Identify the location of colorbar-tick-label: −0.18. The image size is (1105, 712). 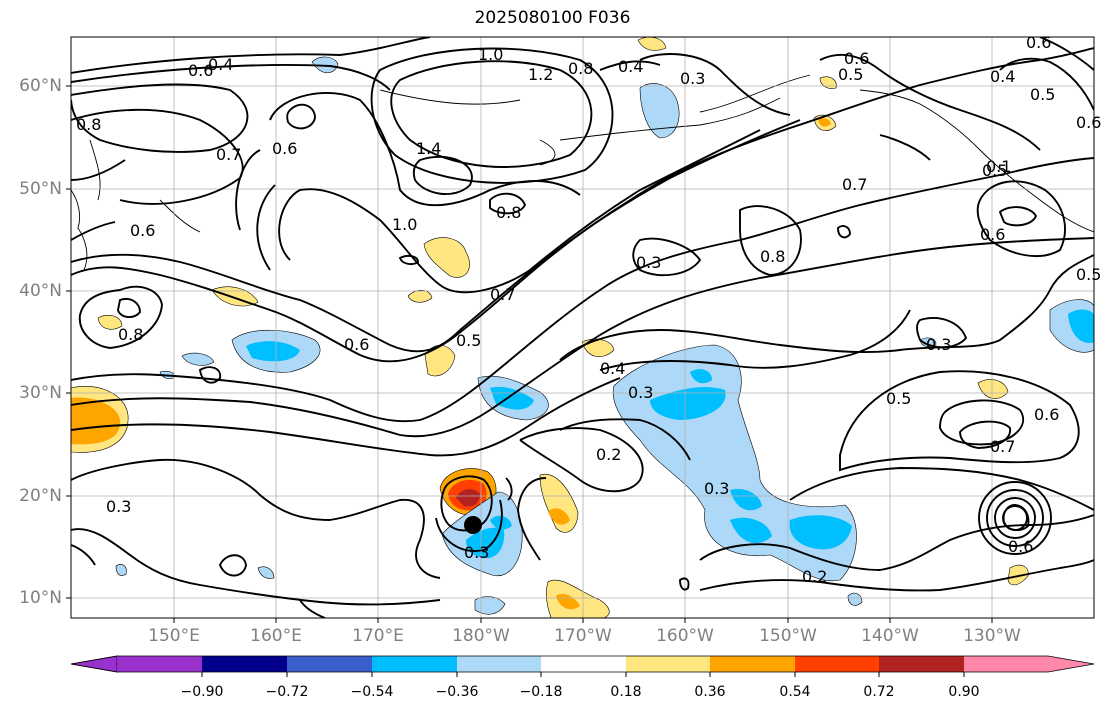
(541, 692).